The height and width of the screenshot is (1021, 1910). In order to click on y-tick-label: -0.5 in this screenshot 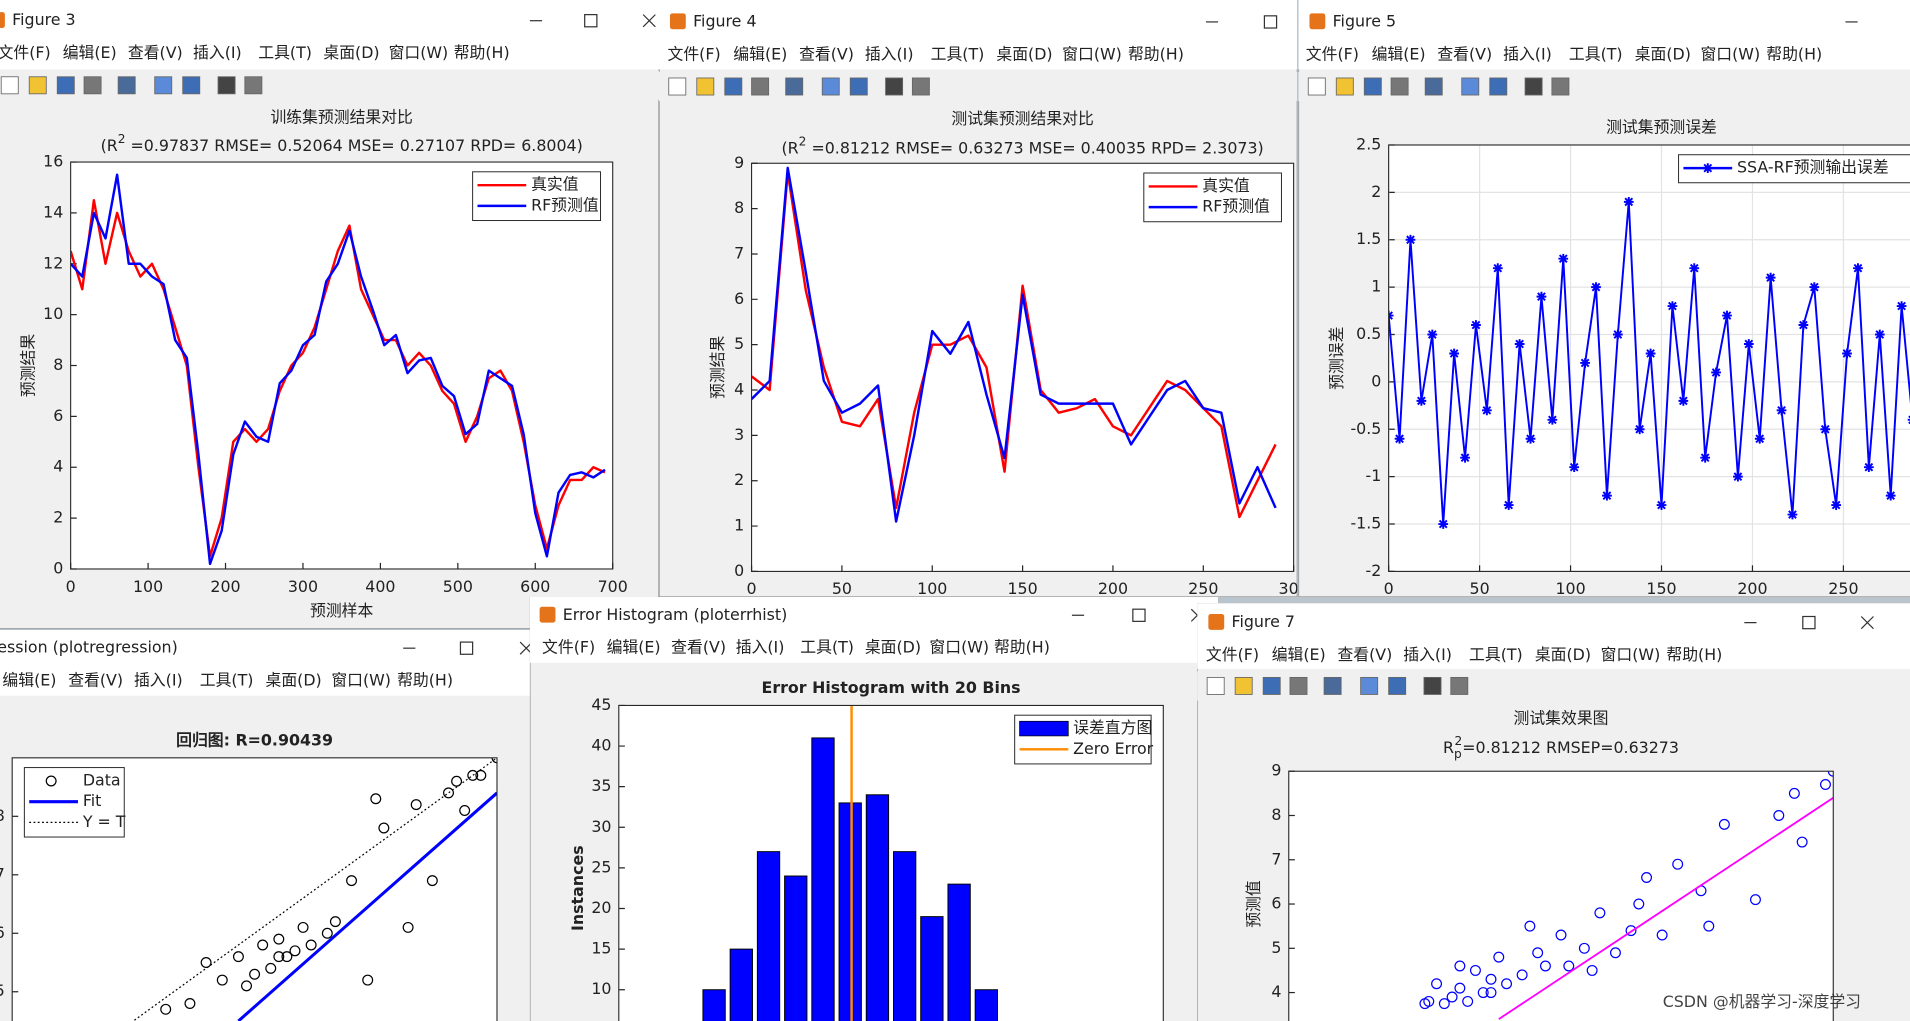, I will do `click(1365, 428)`.